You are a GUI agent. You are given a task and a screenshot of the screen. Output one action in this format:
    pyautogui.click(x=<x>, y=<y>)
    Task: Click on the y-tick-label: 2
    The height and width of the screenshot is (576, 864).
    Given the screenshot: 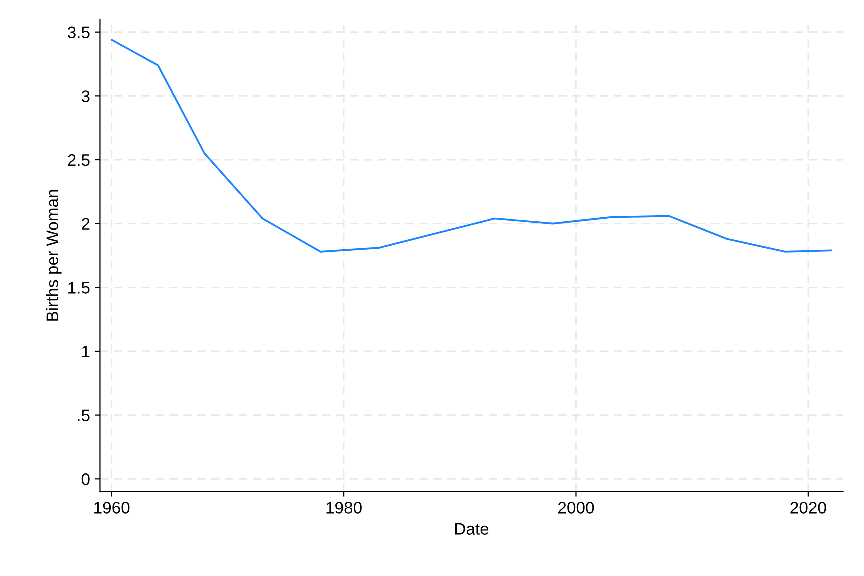 What is the action you would take?
    pyautogui.click(x=86, y=224)
    